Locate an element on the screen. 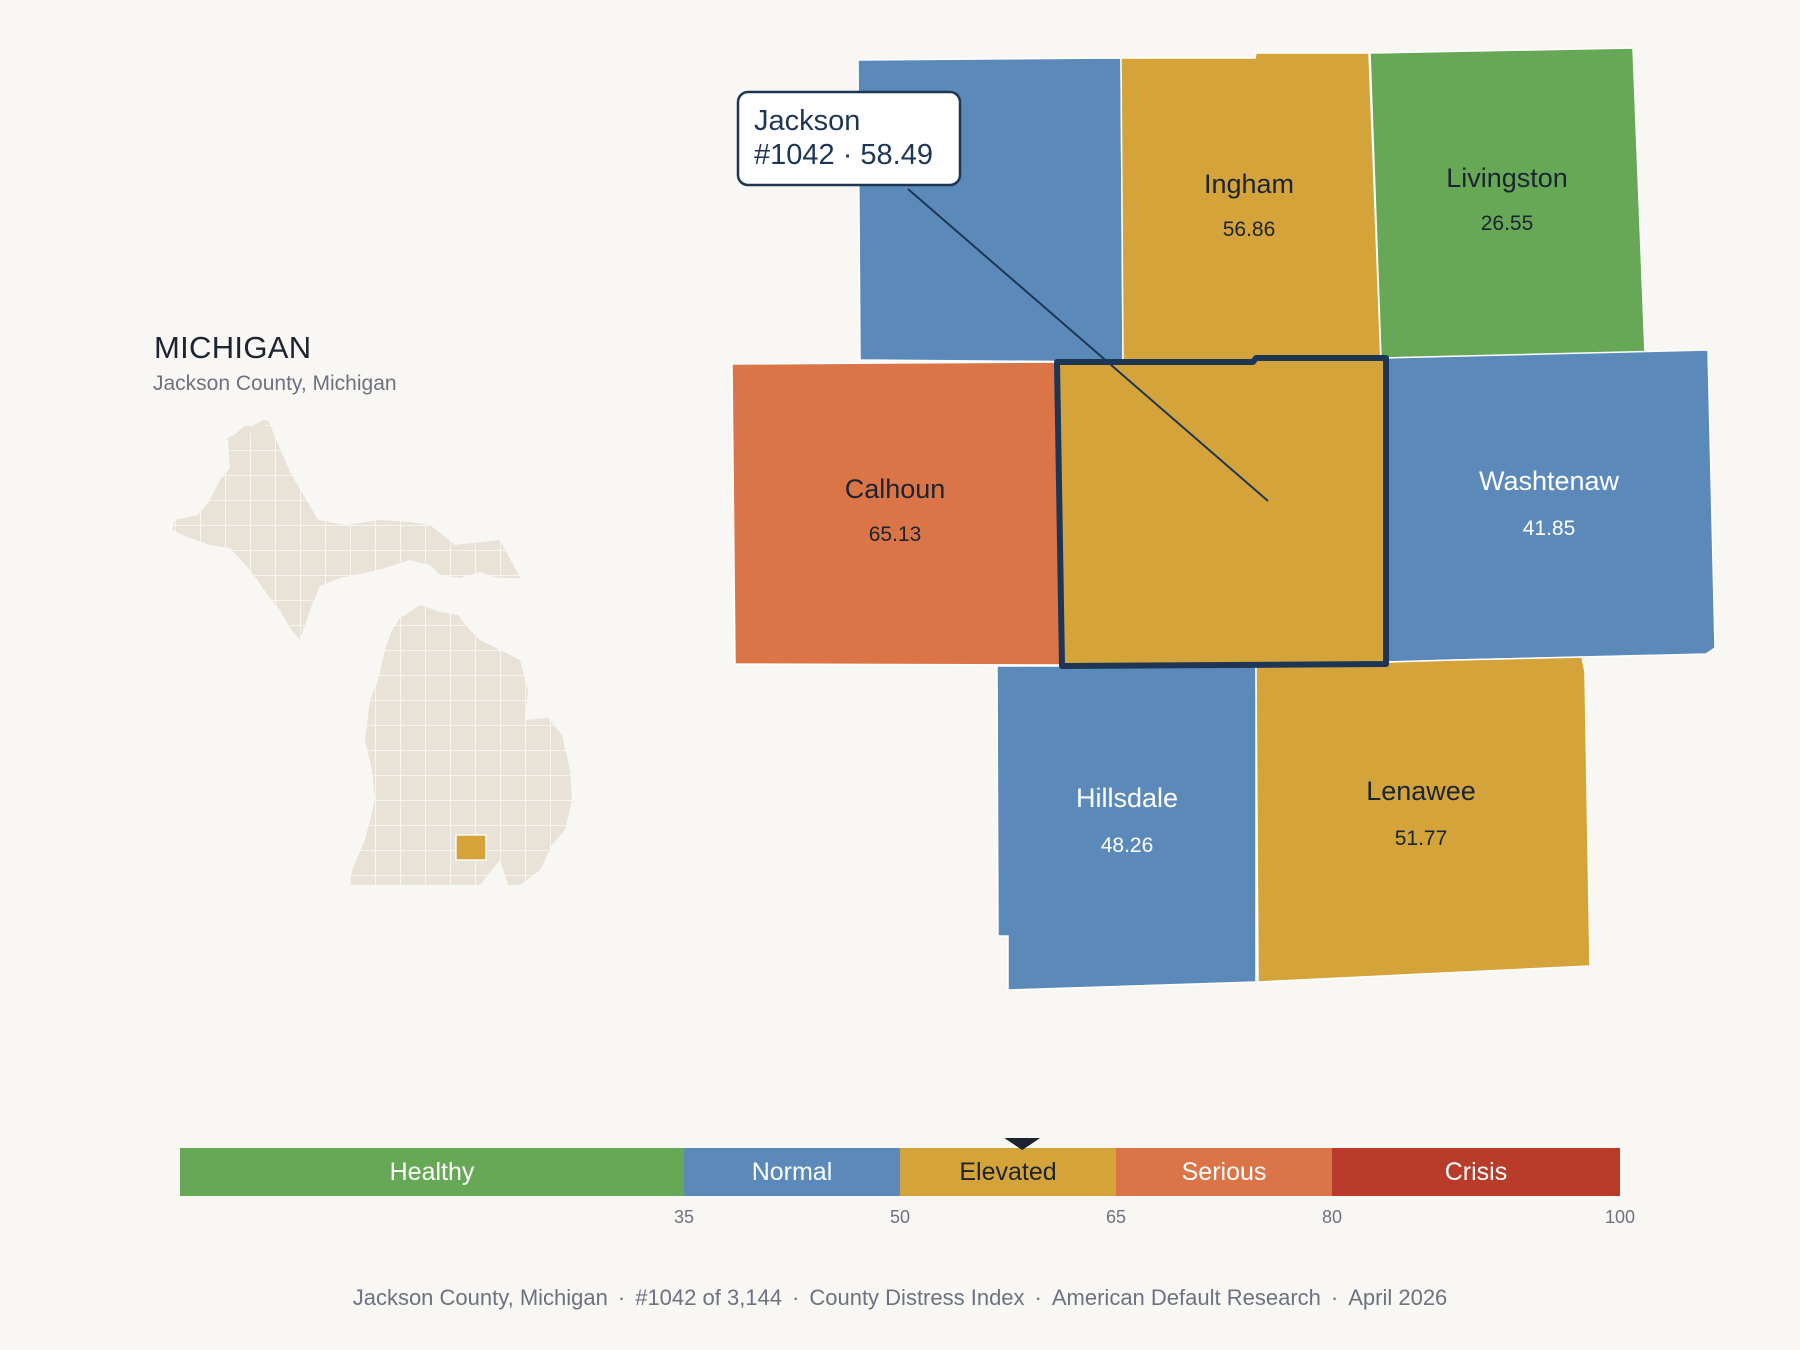 This screenshot has width=1800, height=1350. county-value-hillsdale: 48.26 is located at coordinates (1127, 845).